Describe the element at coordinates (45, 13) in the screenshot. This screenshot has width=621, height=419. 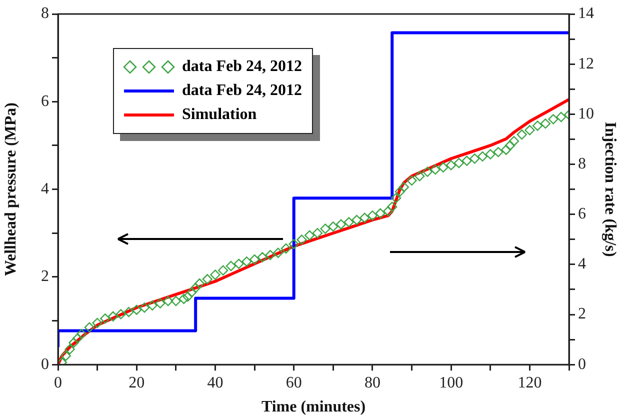
I see `y-tick-label: 8` at that location.